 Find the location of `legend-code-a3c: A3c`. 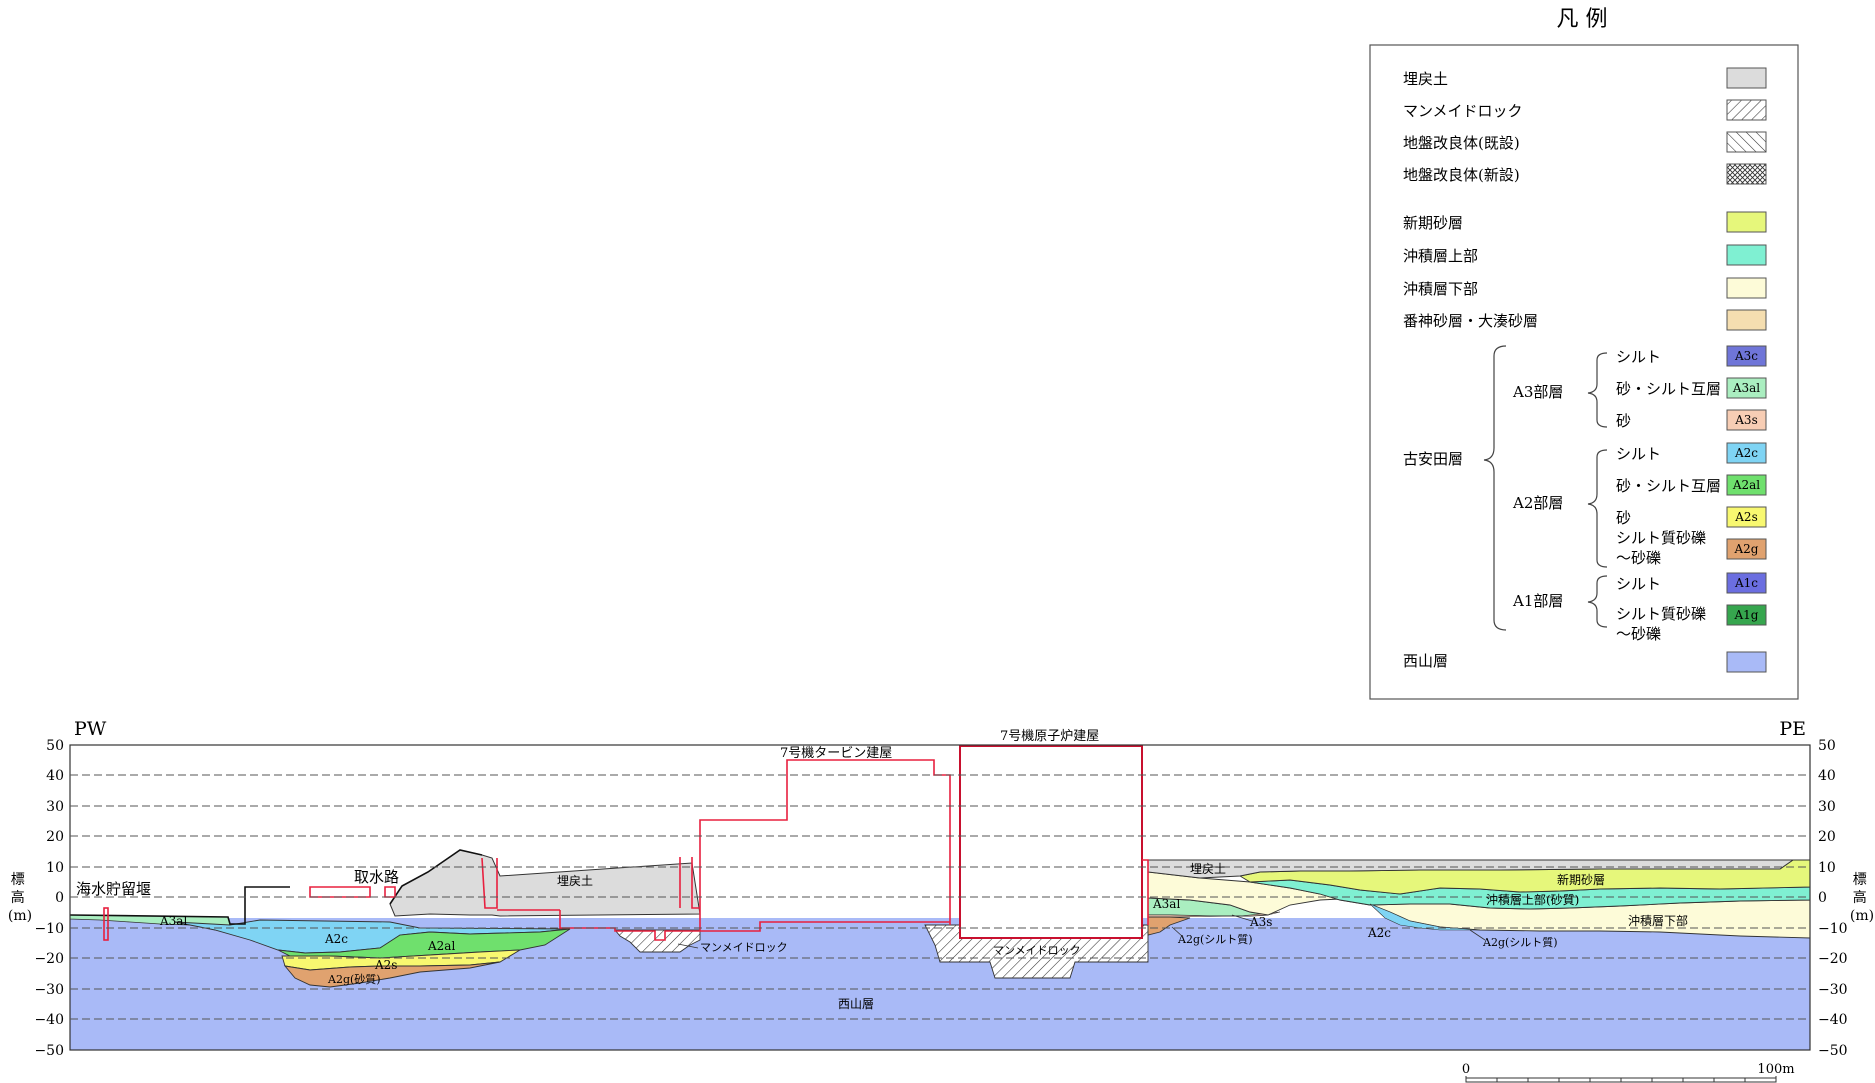

legend-code-a3c: A3c is located at coordinates (1746, 356).